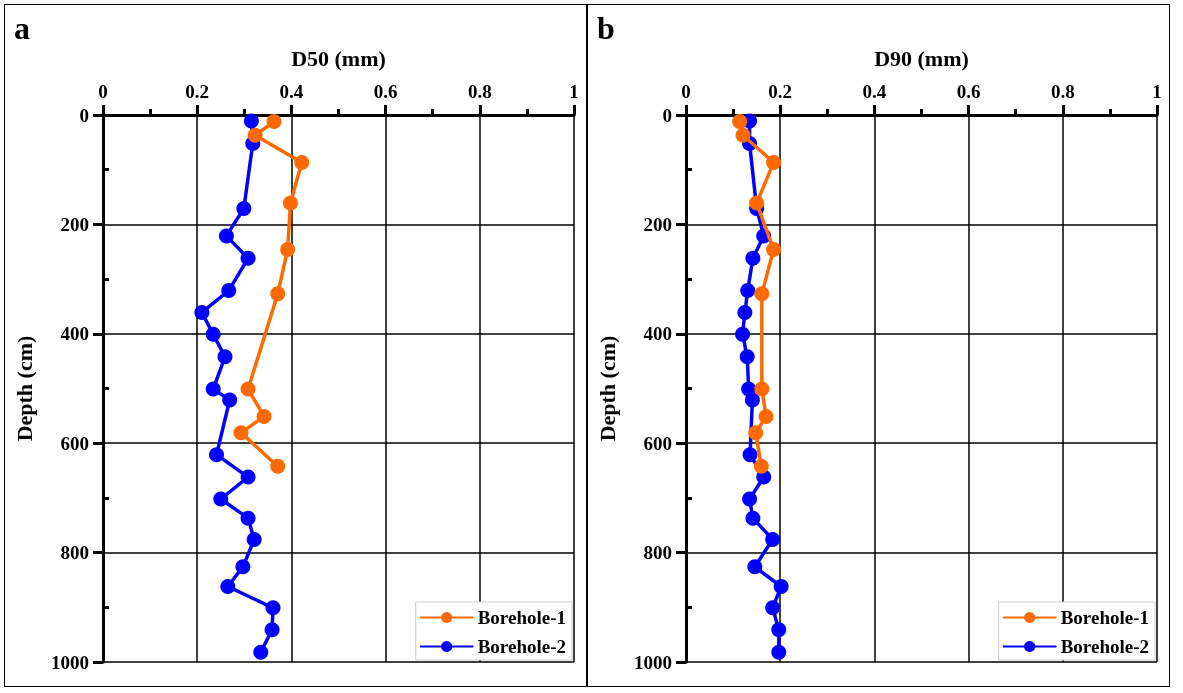 The height and width of the screenshot is (693, 1183). I want to click on chart-title: b, so click(606, 28).